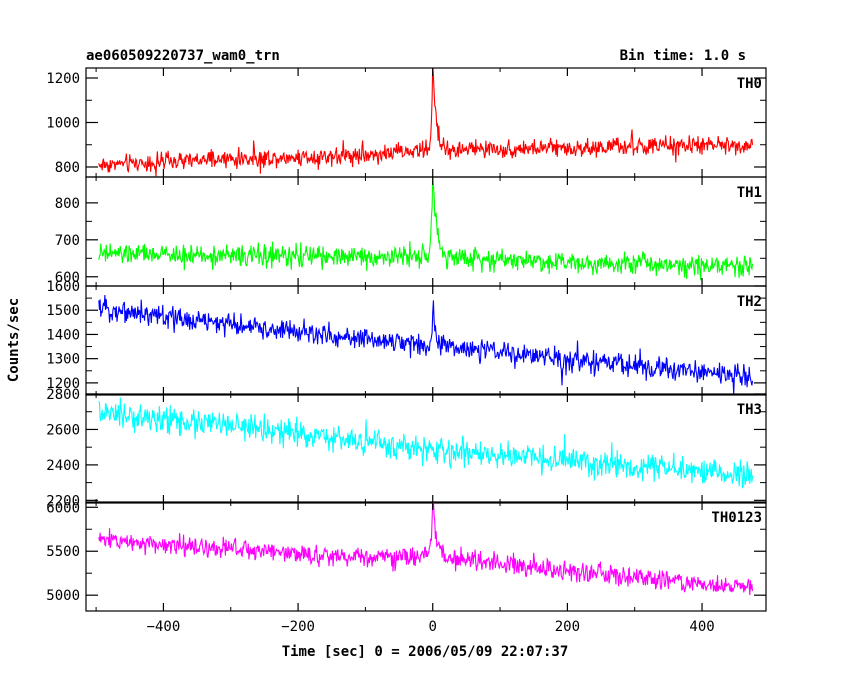  What do you see at coordinates (63, 596) in the screenshot?
I see `y-tick-label: 5000` at bounding box center [63, 596].